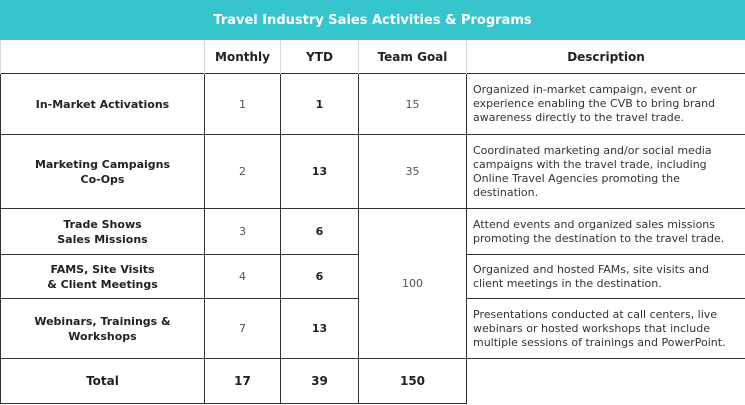  What do you see at coordinates (242, 57) in the screenshot?
I see `header-monthly: Monthly` at bounding box center [242, 57].